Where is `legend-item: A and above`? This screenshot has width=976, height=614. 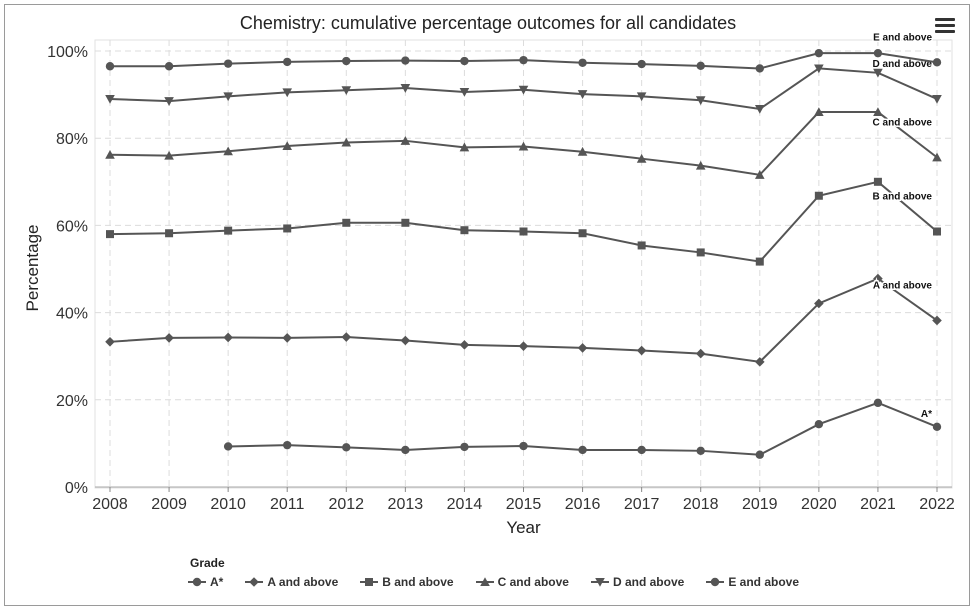
legend-item: A and above is located at coordinates (291, 582).